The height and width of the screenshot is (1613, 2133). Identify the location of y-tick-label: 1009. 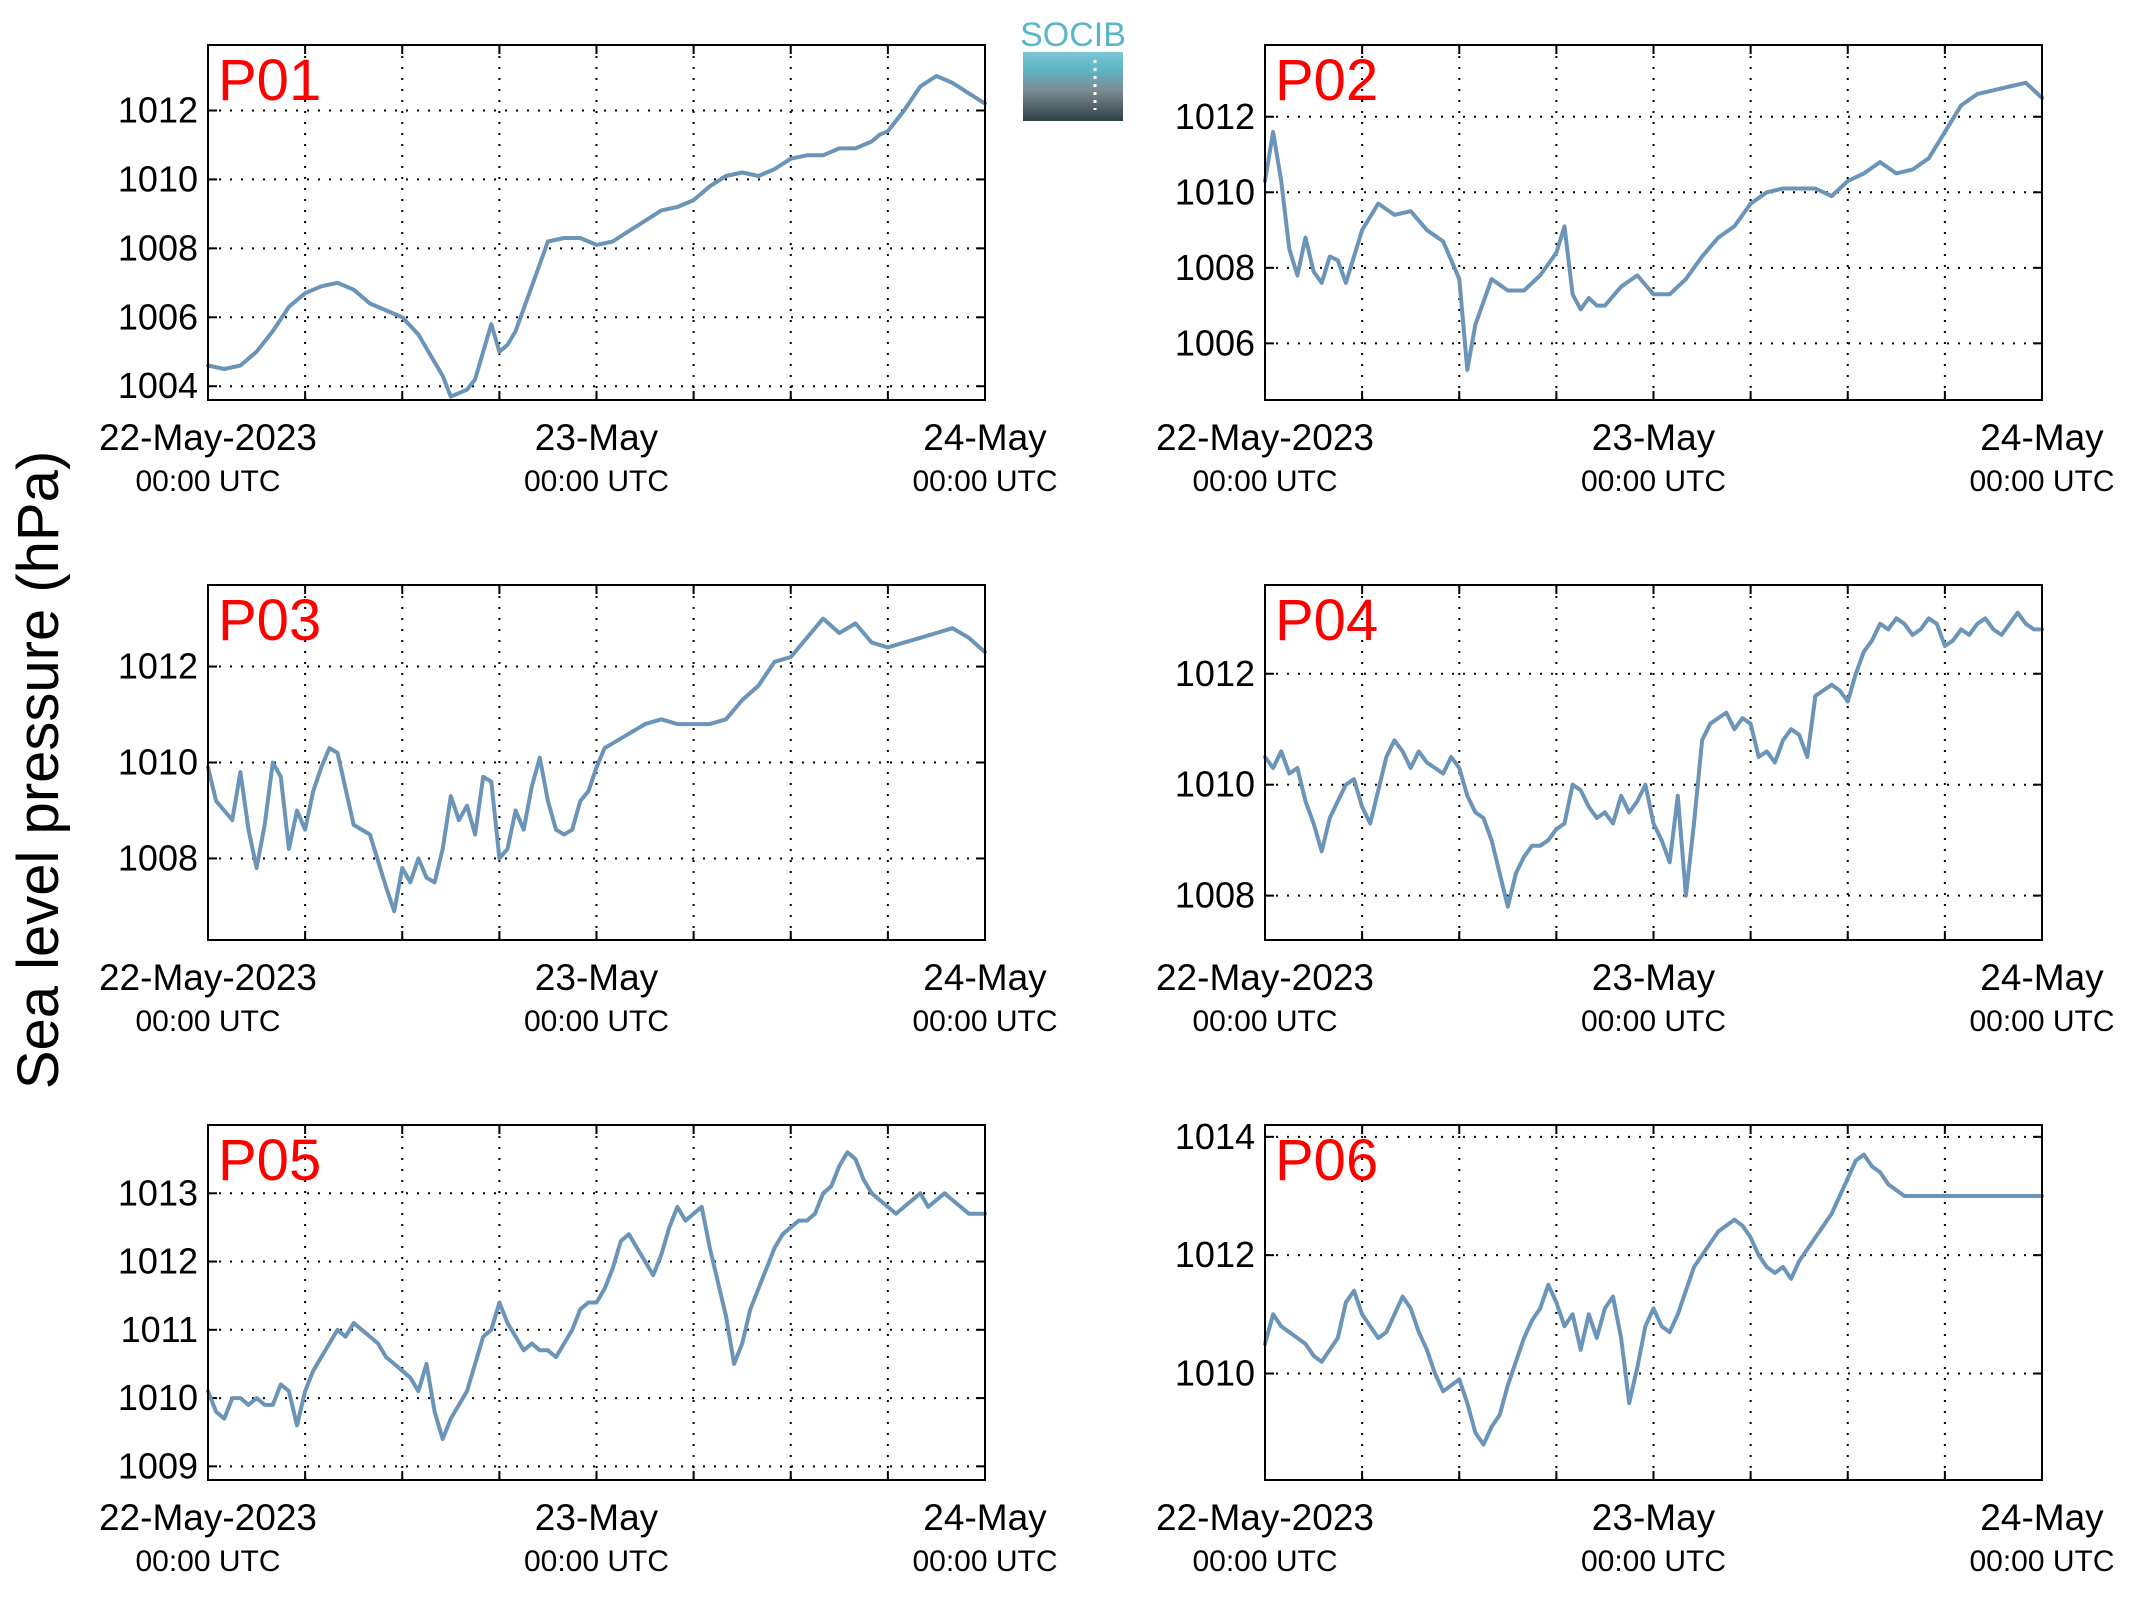
(158, 1465).